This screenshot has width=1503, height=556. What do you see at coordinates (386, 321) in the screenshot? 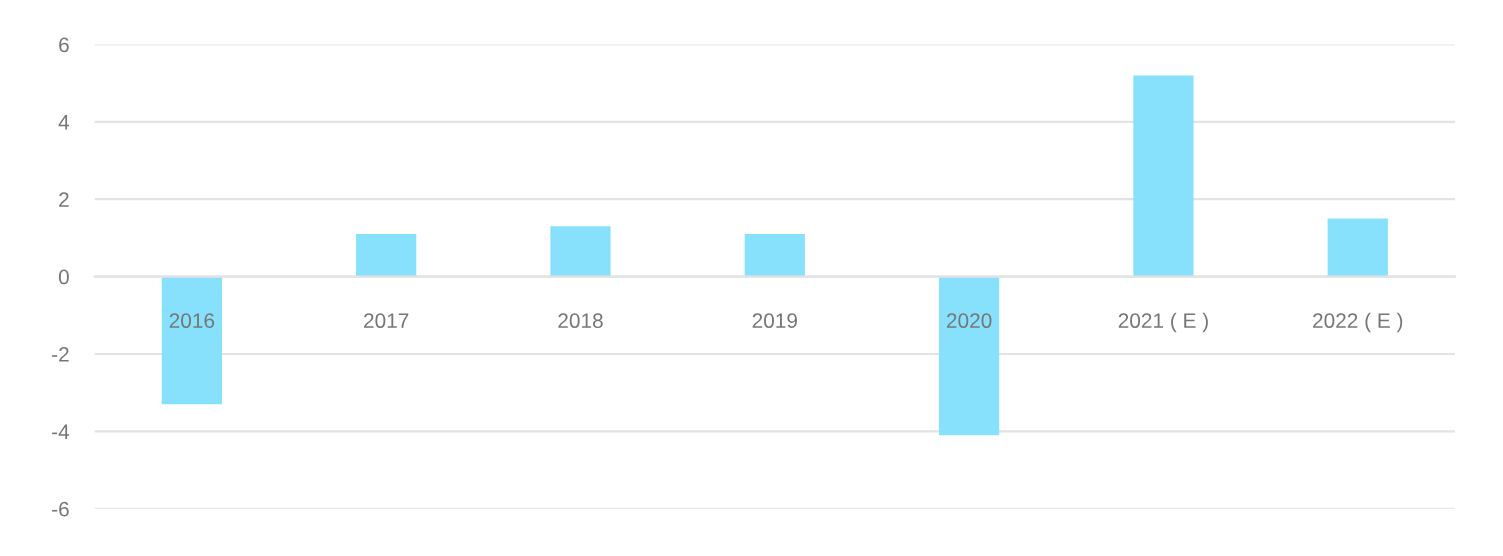
I see `x-tick-label: 2017` at bounding box center [386, 321].